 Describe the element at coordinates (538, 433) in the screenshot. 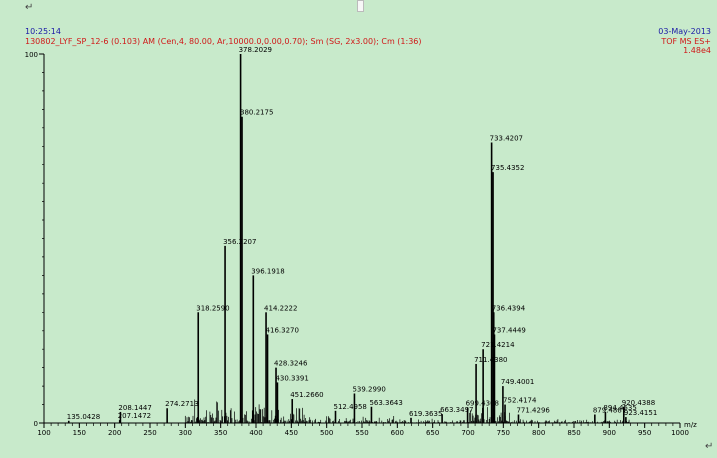

I see `x-tick-label: 800` at that location.